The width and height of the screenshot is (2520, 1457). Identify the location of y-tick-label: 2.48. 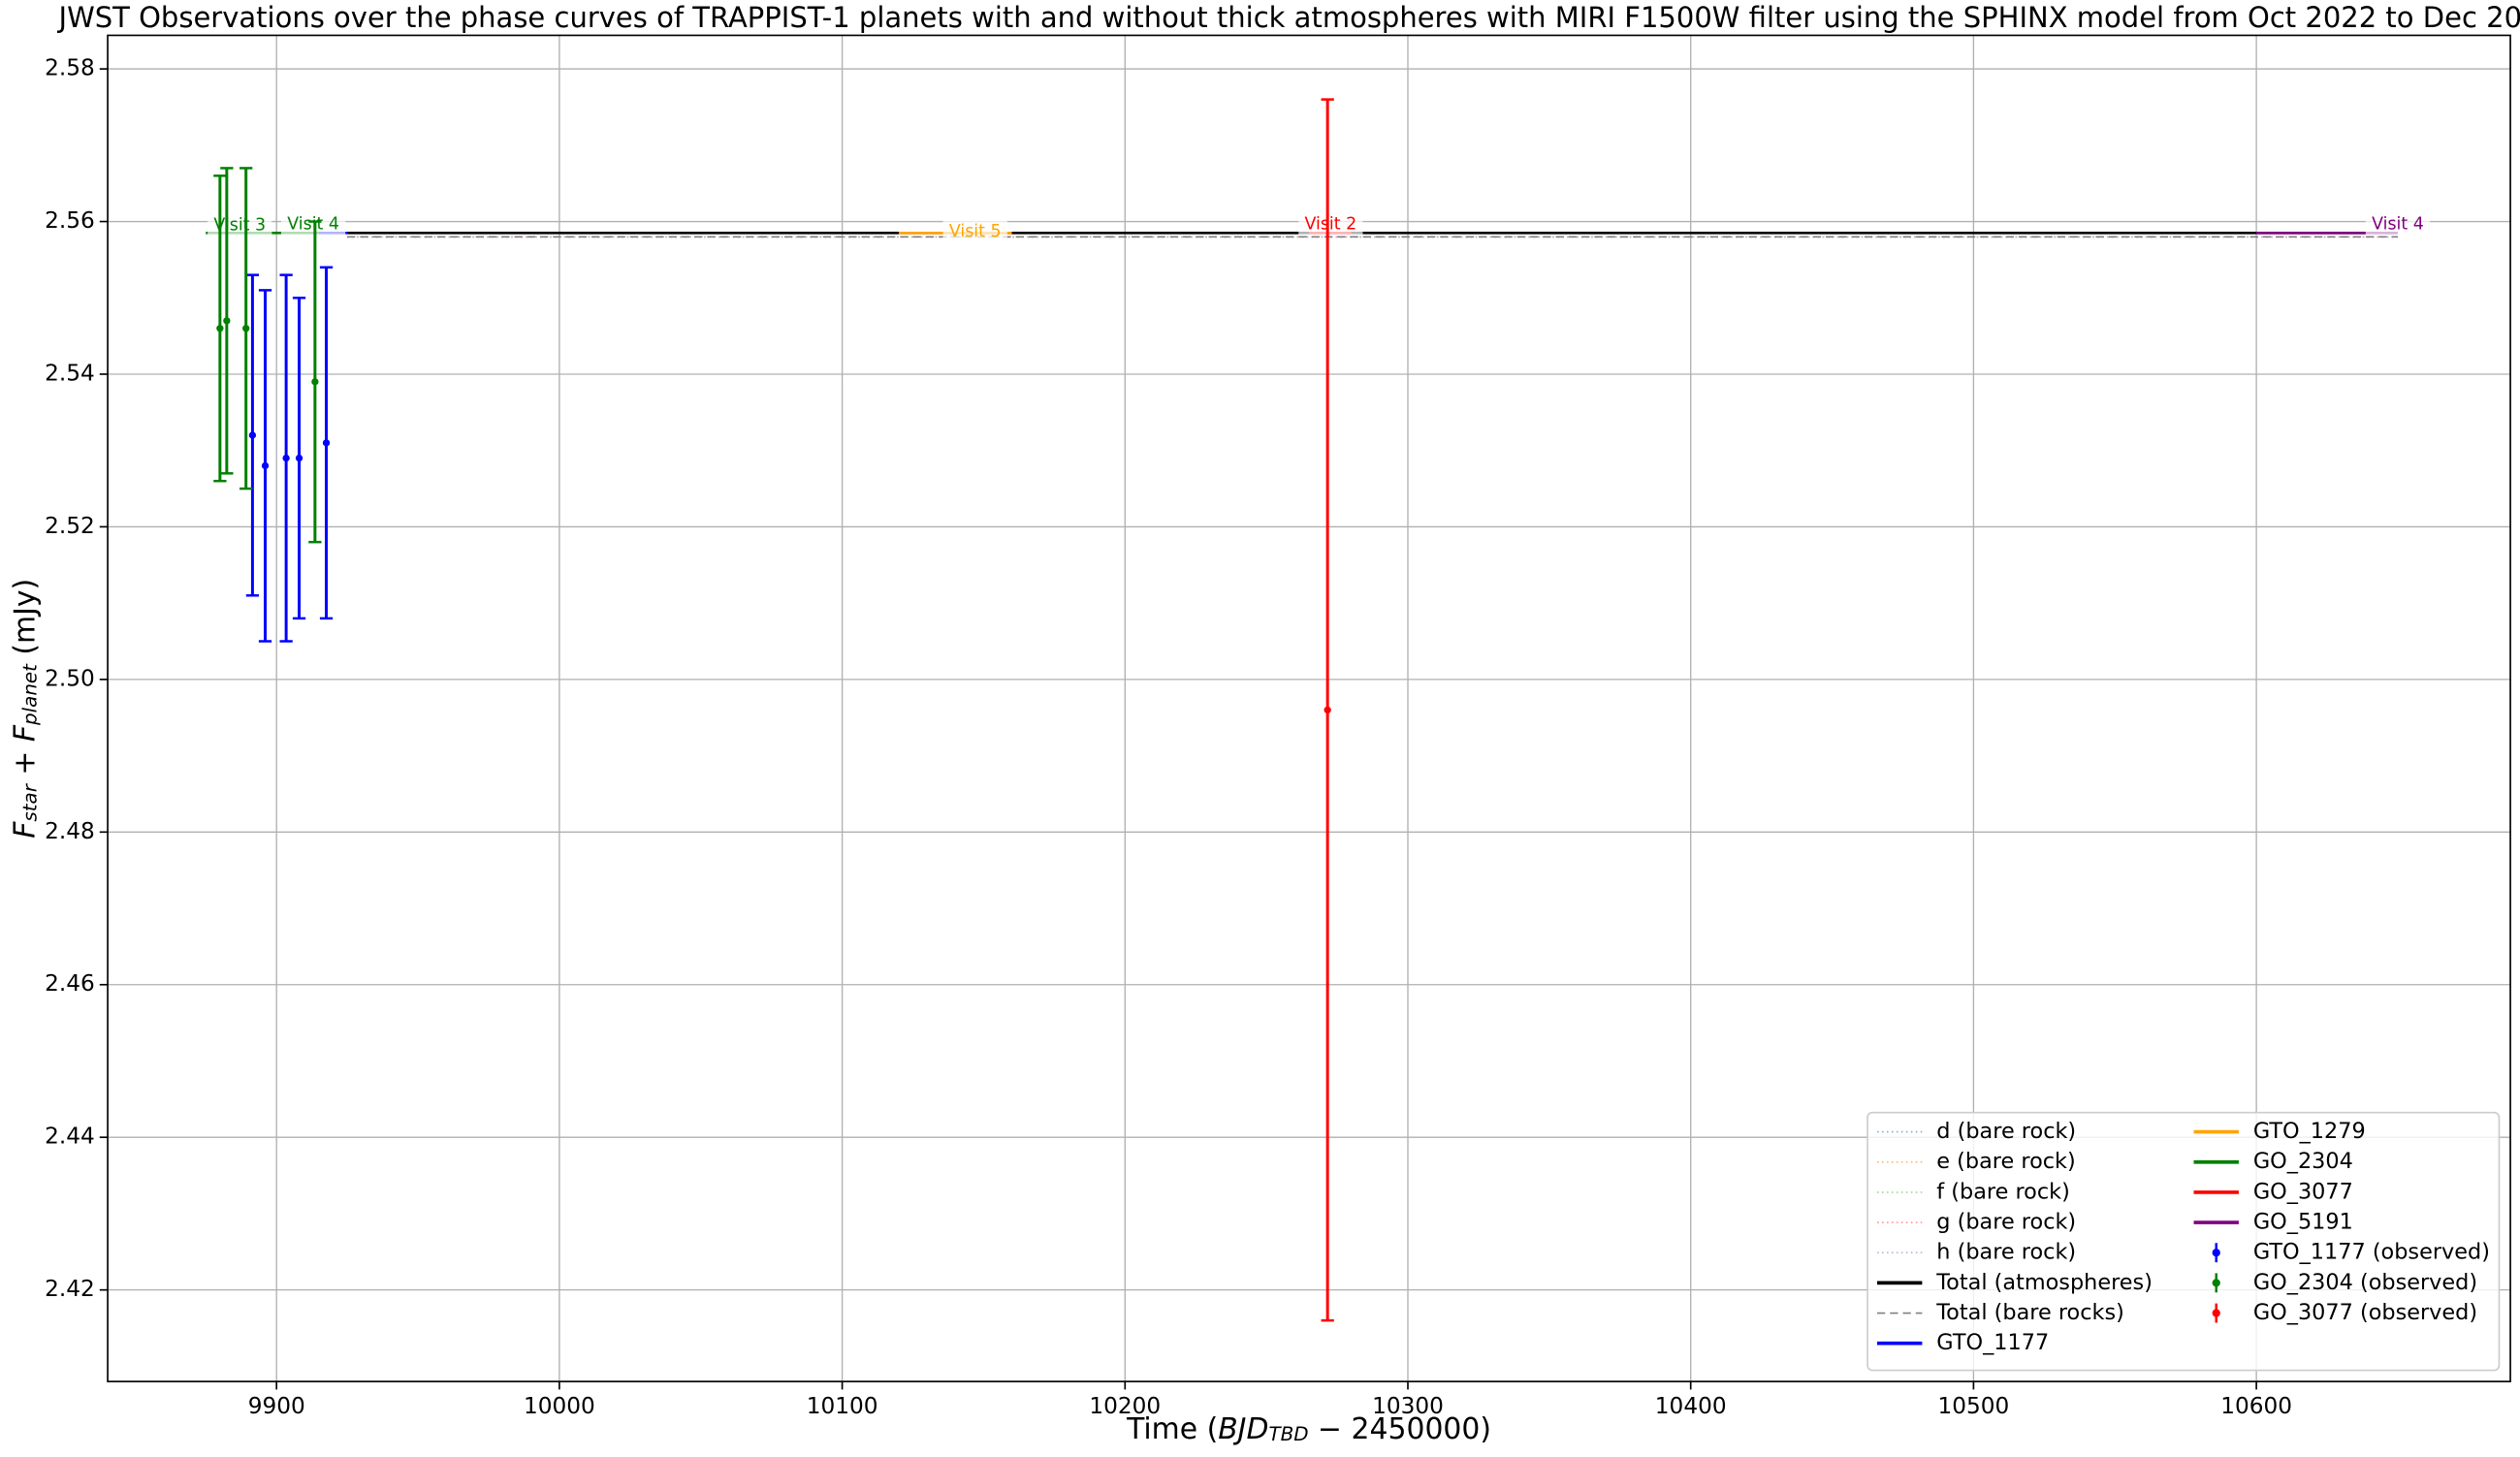
(70, 831).